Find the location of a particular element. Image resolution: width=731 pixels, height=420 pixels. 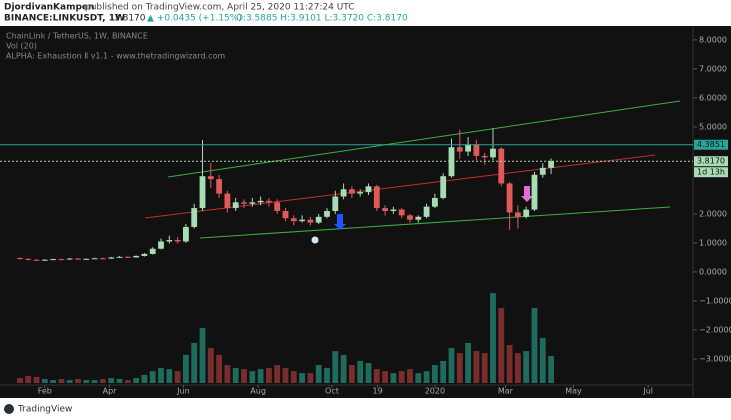

channel-bottom is located at coordinates (435, 222).